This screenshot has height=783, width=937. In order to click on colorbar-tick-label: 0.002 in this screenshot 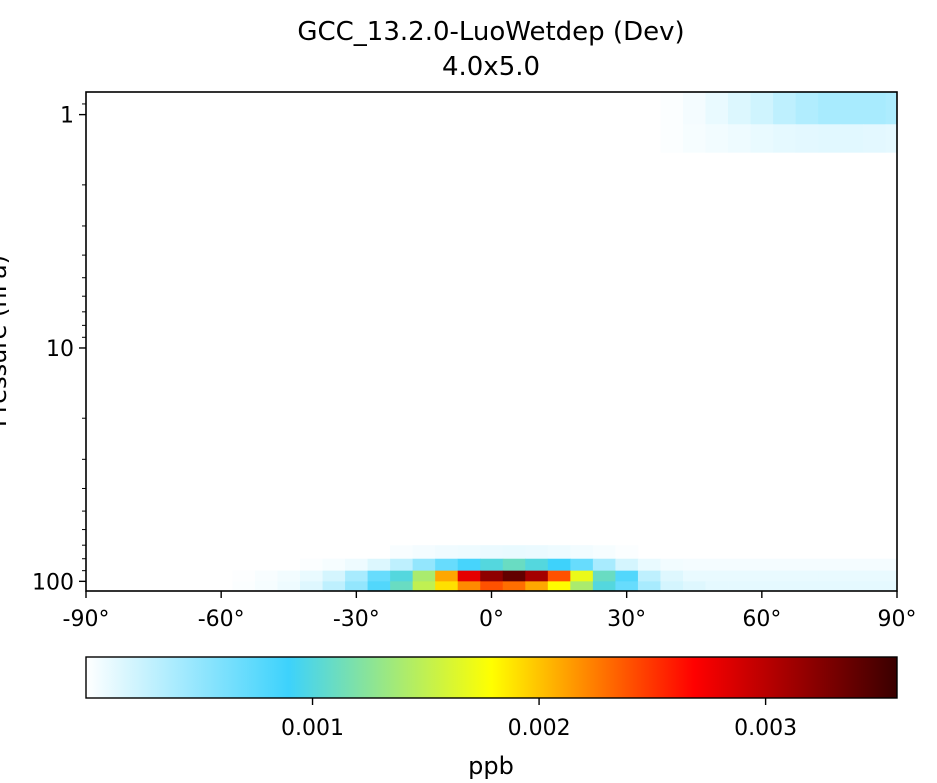, I will do `click(539, 728)`.